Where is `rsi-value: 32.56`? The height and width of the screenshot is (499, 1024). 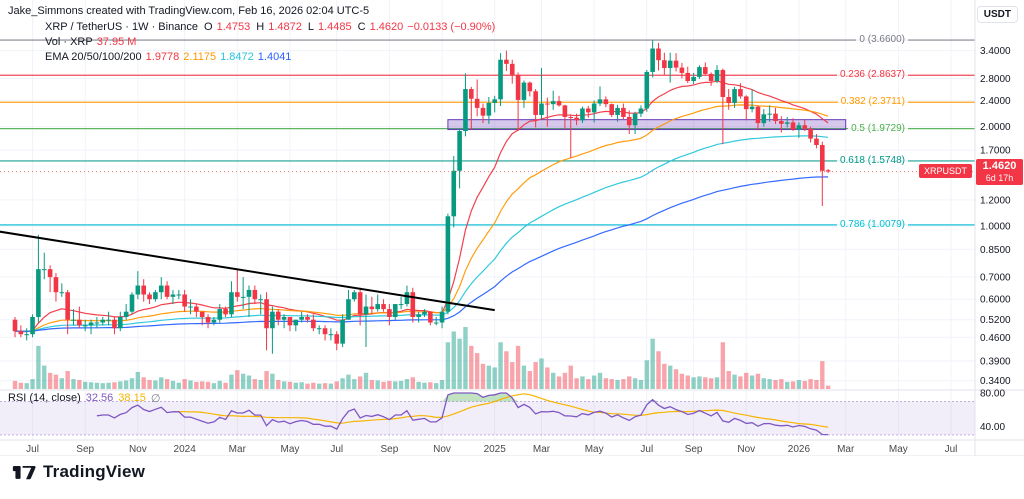 rsi-value: 32.56 is located at coordinates (99, 398).